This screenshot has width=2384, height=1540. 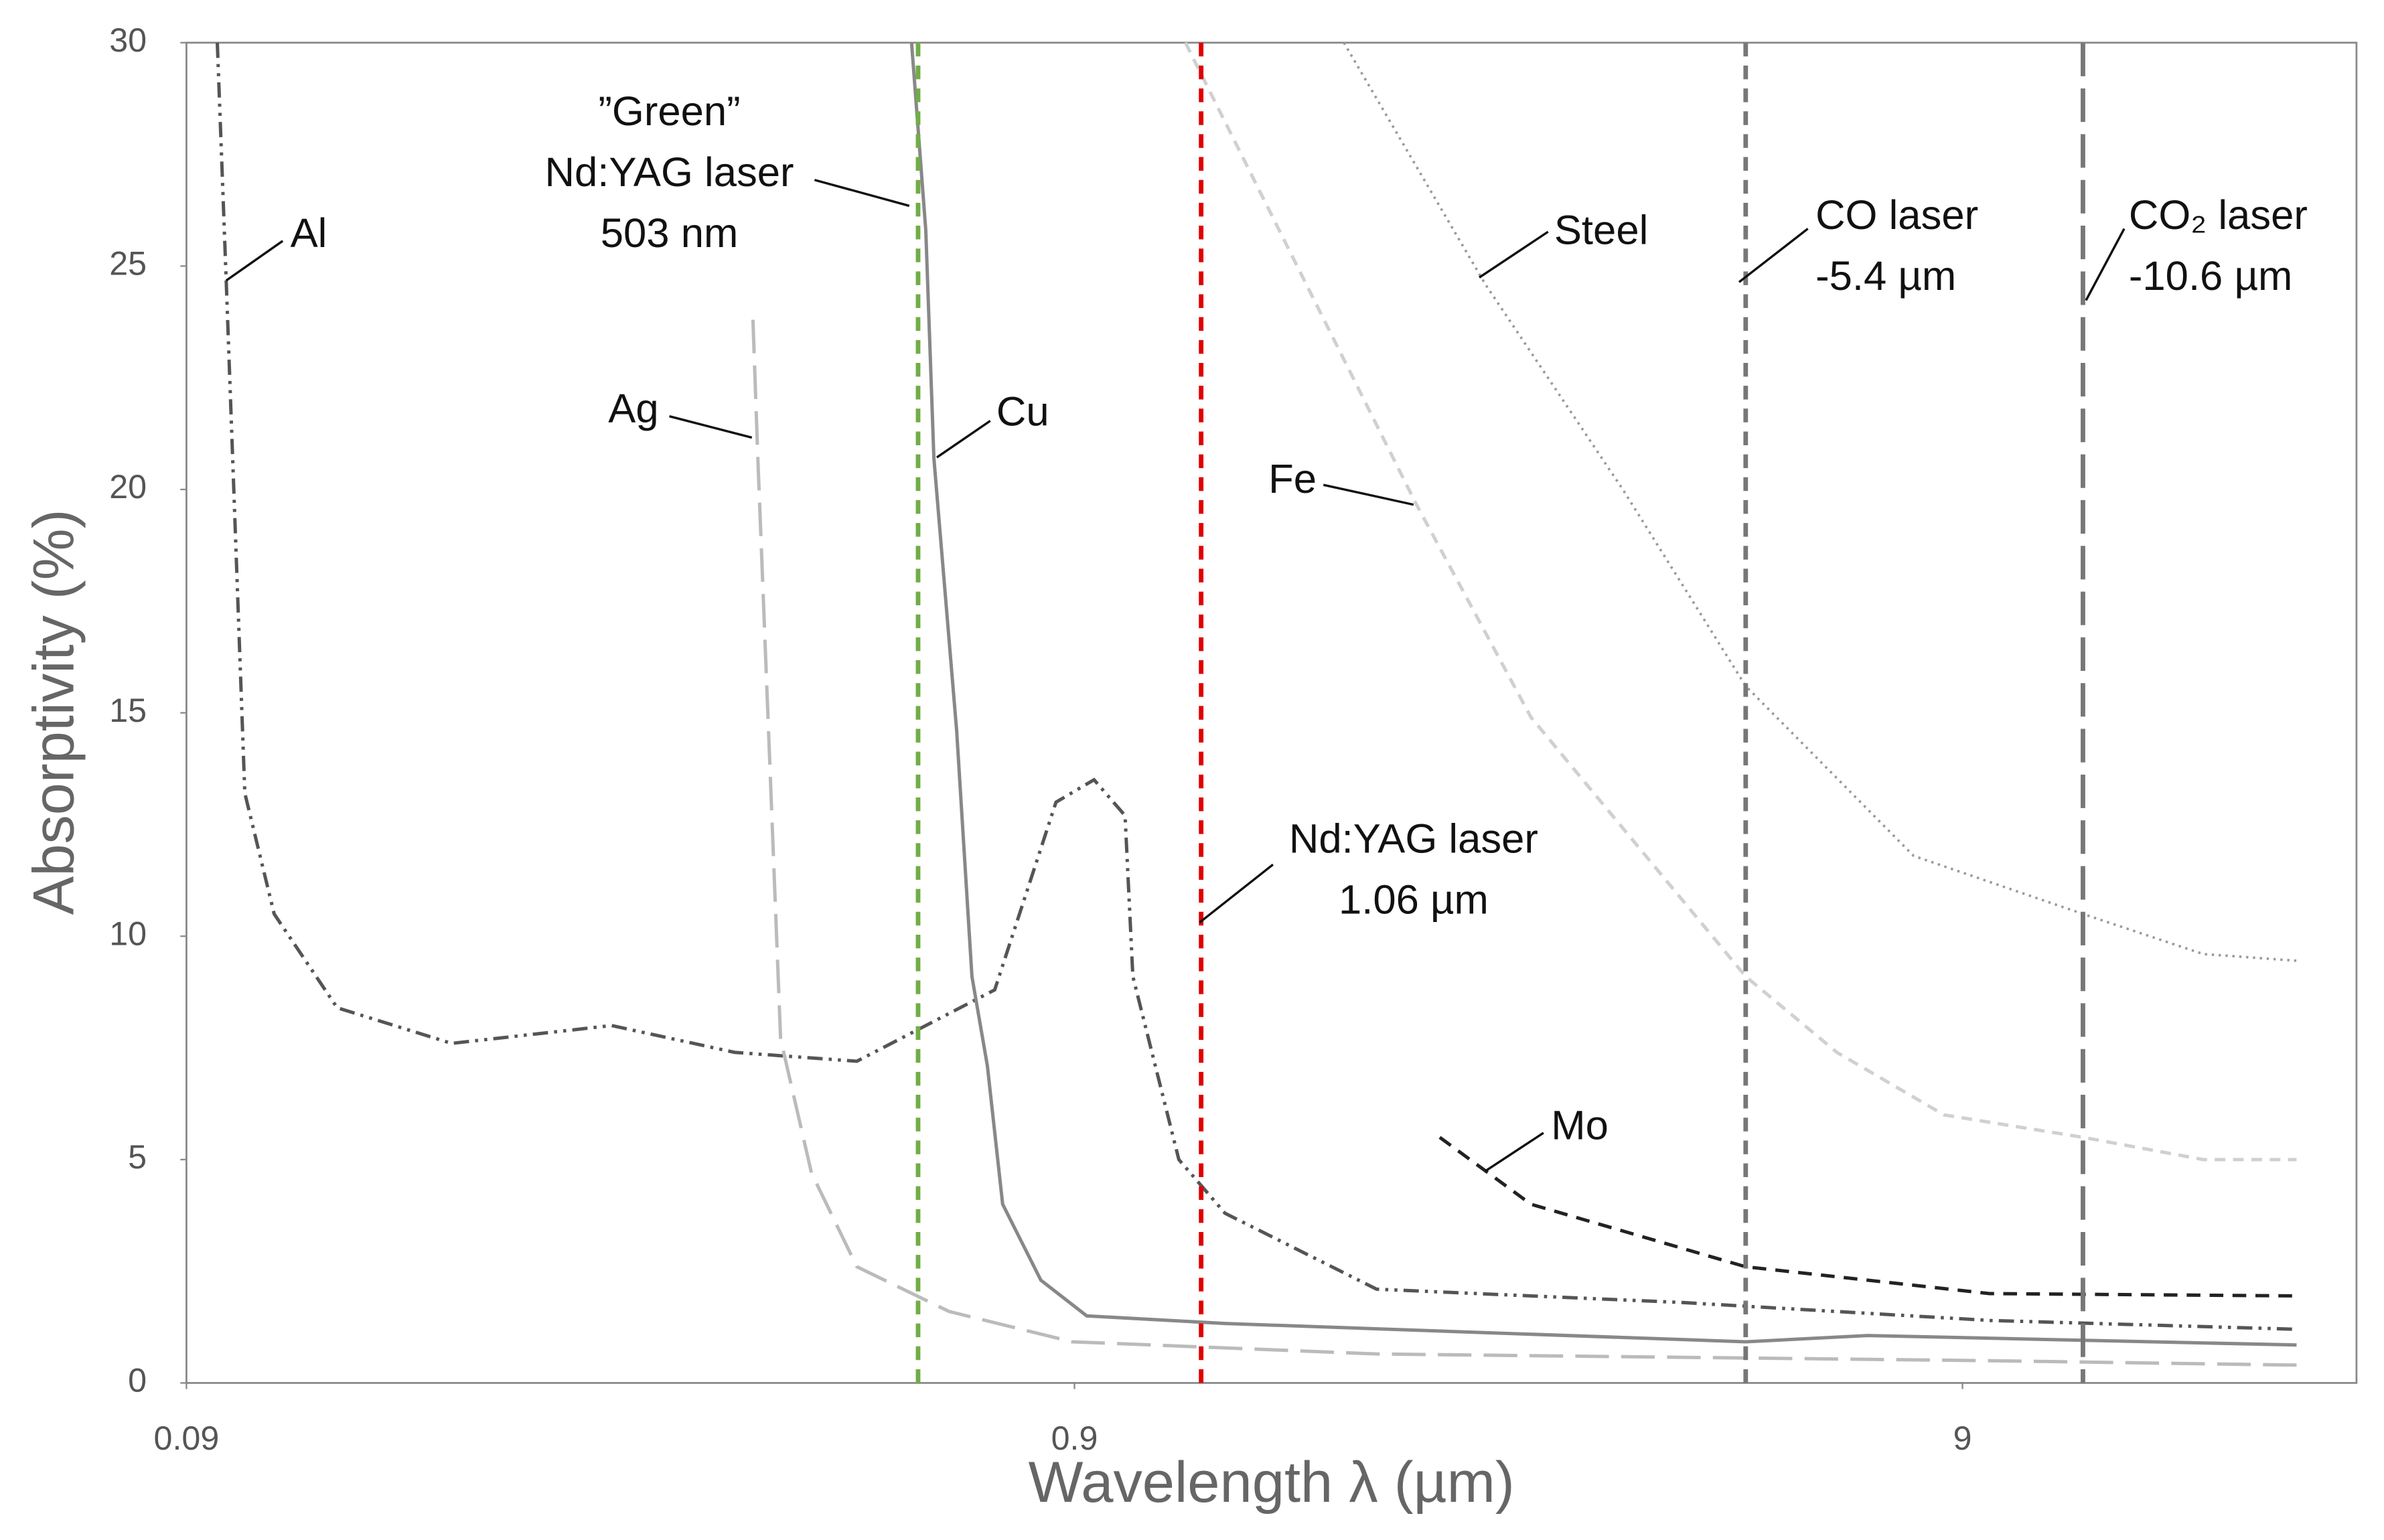 I want to click on laser-label: 1.06 µm, so click(x=1414, y=899).